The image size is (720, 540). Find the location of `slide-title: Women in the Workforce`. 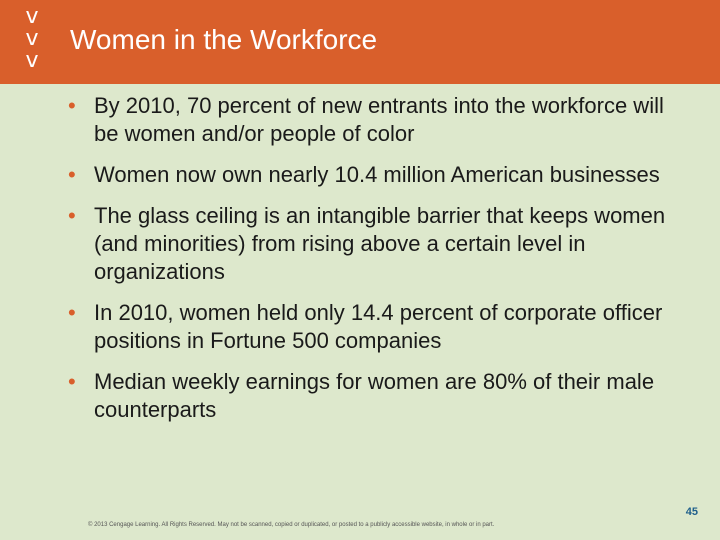

slide-title: Women in the Workforce is located at coordinates (224, 39).